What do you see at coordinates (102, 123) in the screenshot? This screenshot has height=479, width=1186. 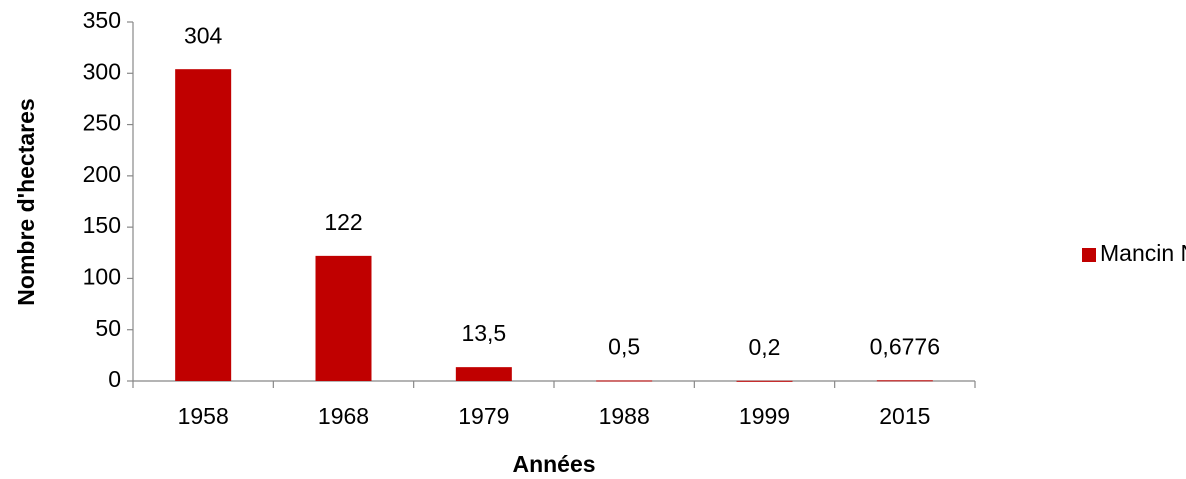 I see `y-tick-label: 250` at bounding box center [102, 123].